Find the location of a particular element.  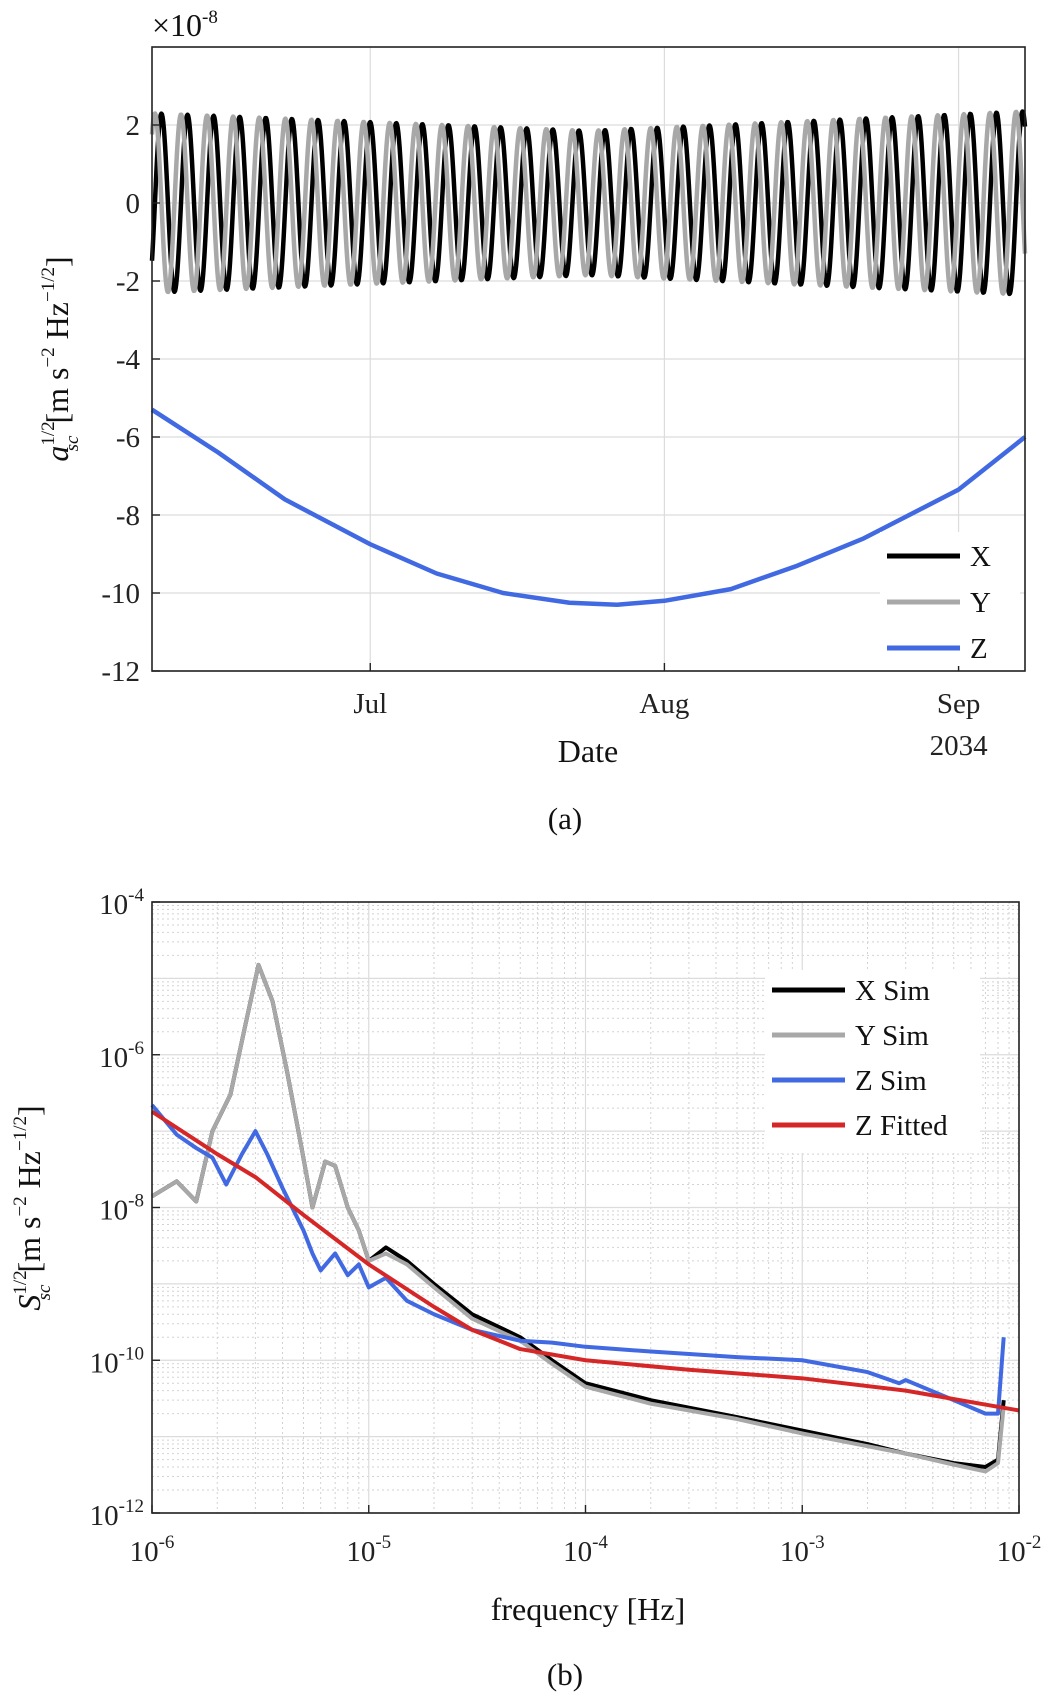

panel-a-xtick-label: Aug is located at coordinates (664, 704).